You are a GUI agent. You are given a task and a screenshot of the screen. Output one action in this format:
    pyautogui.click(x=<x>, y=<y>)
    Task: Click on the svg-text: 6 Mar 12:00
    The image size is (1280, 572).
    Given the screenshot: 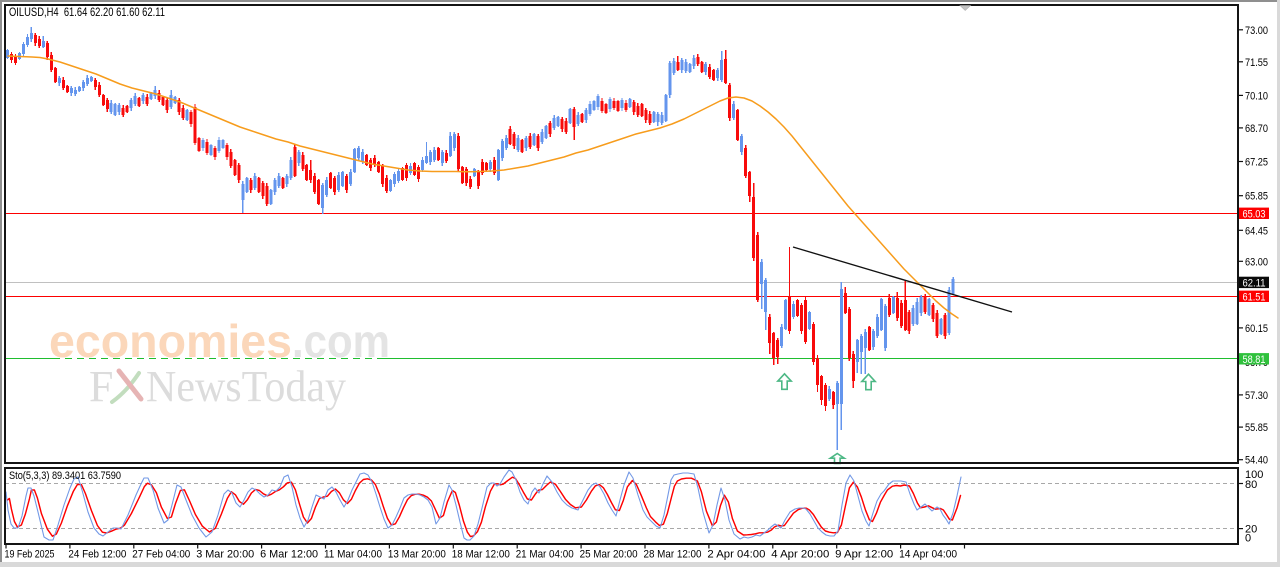 What is the action you would take?
    pyautogui.click(x=289, y=555)
    